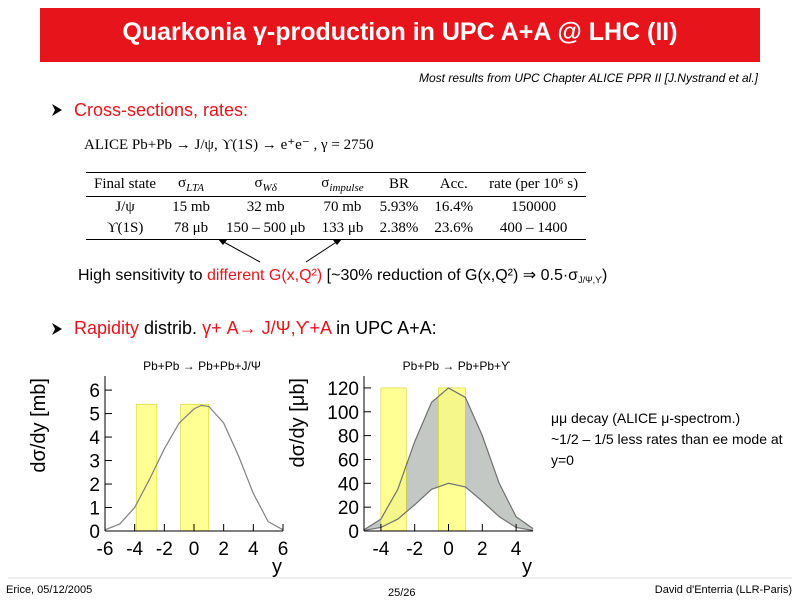 The image size is (800, 600). I want to click on y-axis-label: dσ/dy [μb], so click(298, 422).